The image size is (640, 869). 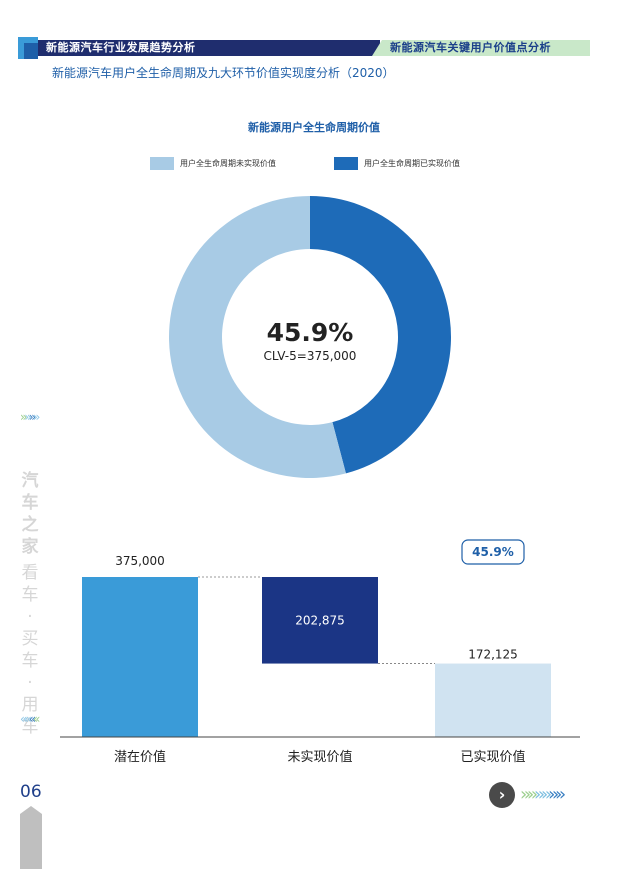 I want to click on donut-slice-unrealized, so click(x=257, y=337).